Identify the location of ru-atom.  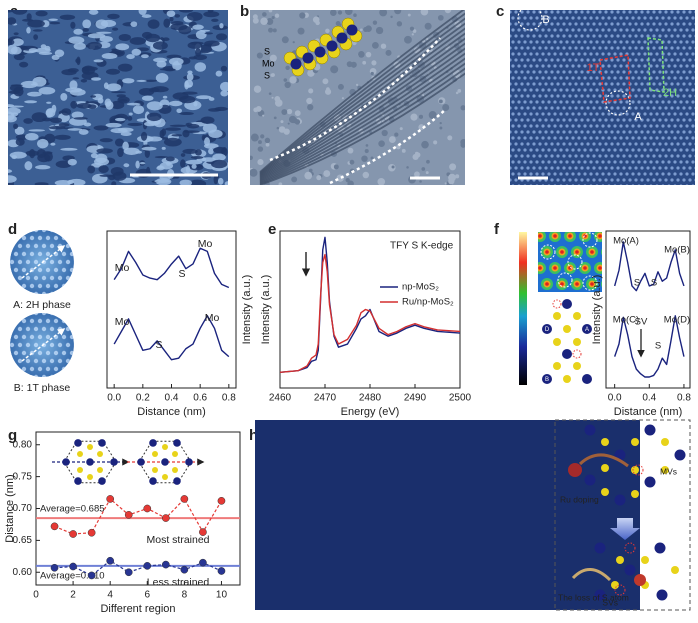
(640, 580).